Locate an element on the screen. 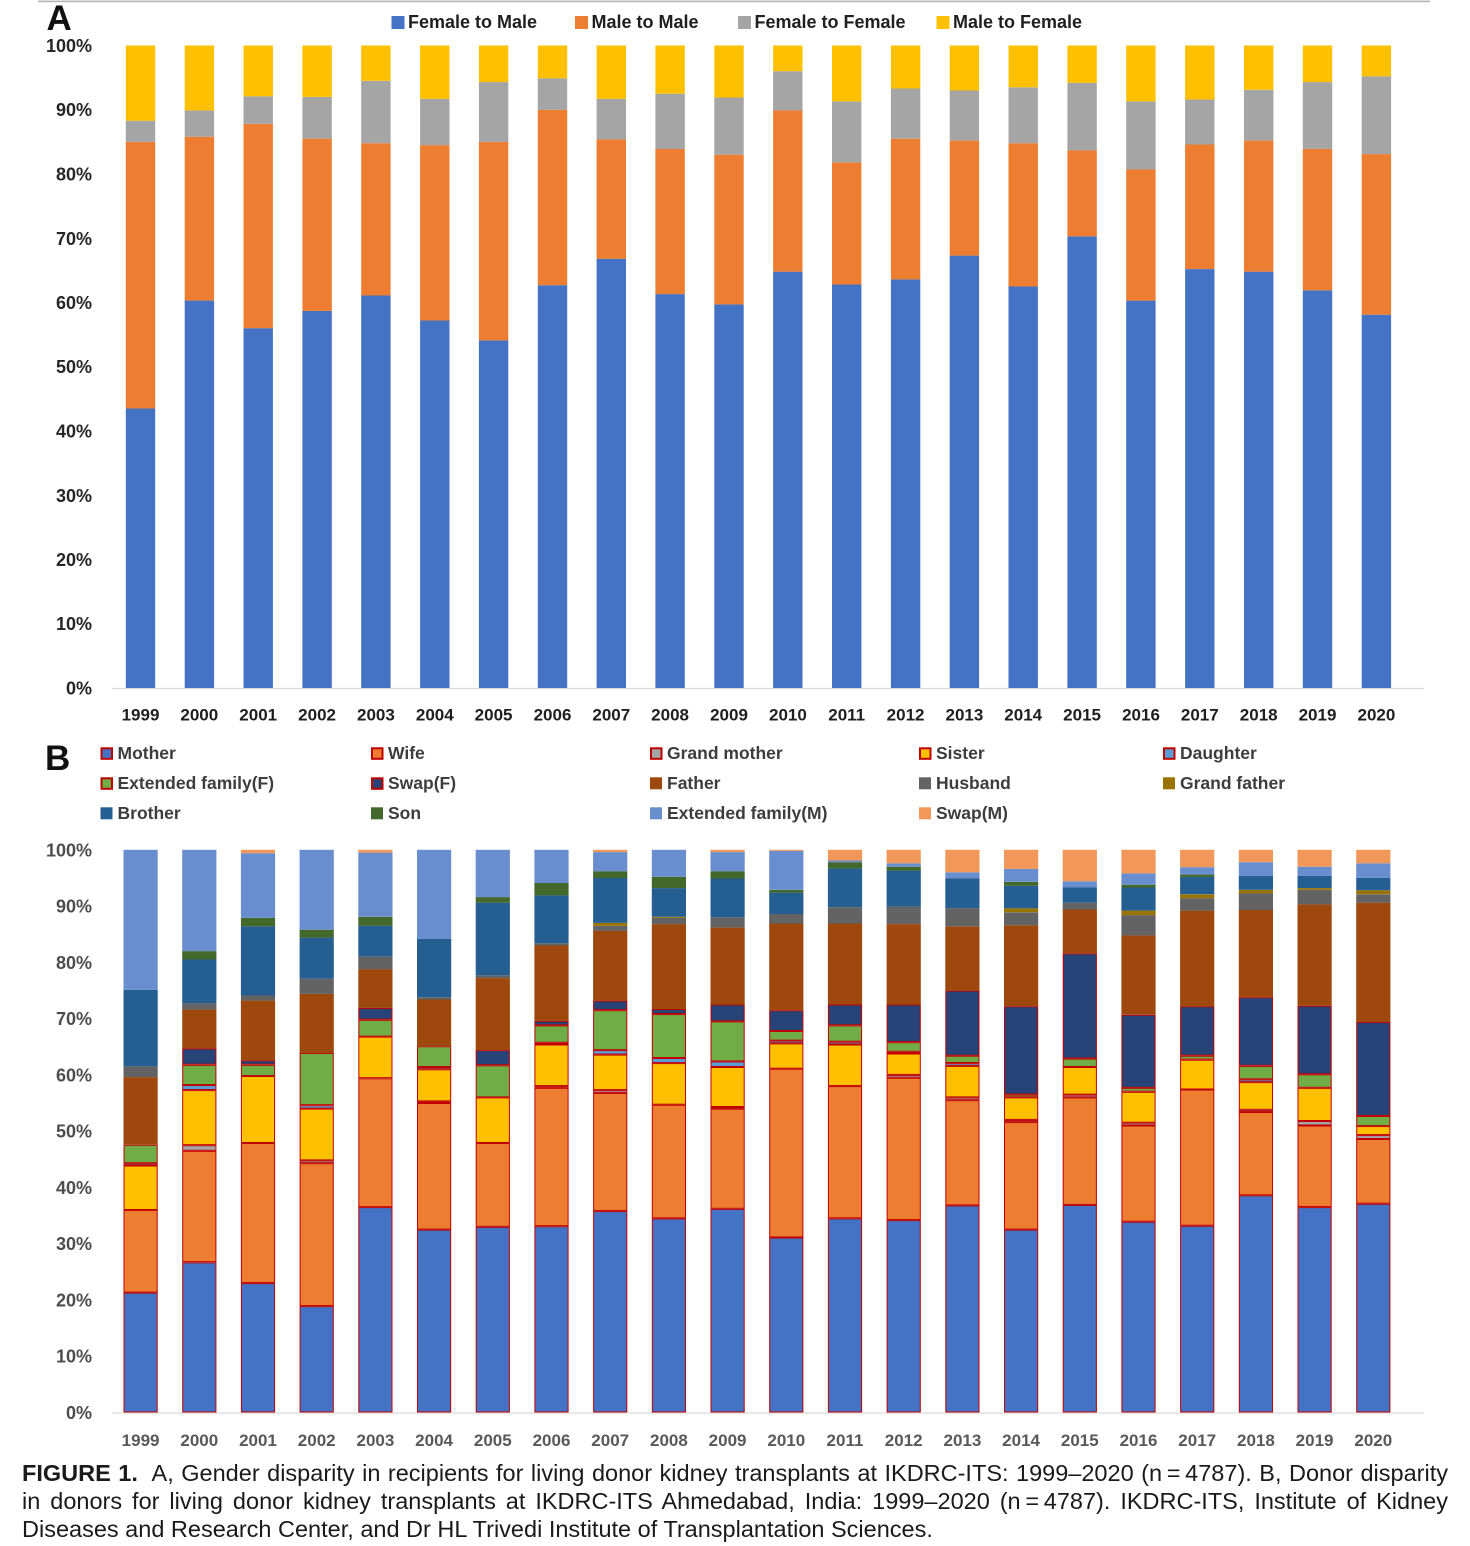  svg-text: Female to Female is located at coordinates (830, 22).